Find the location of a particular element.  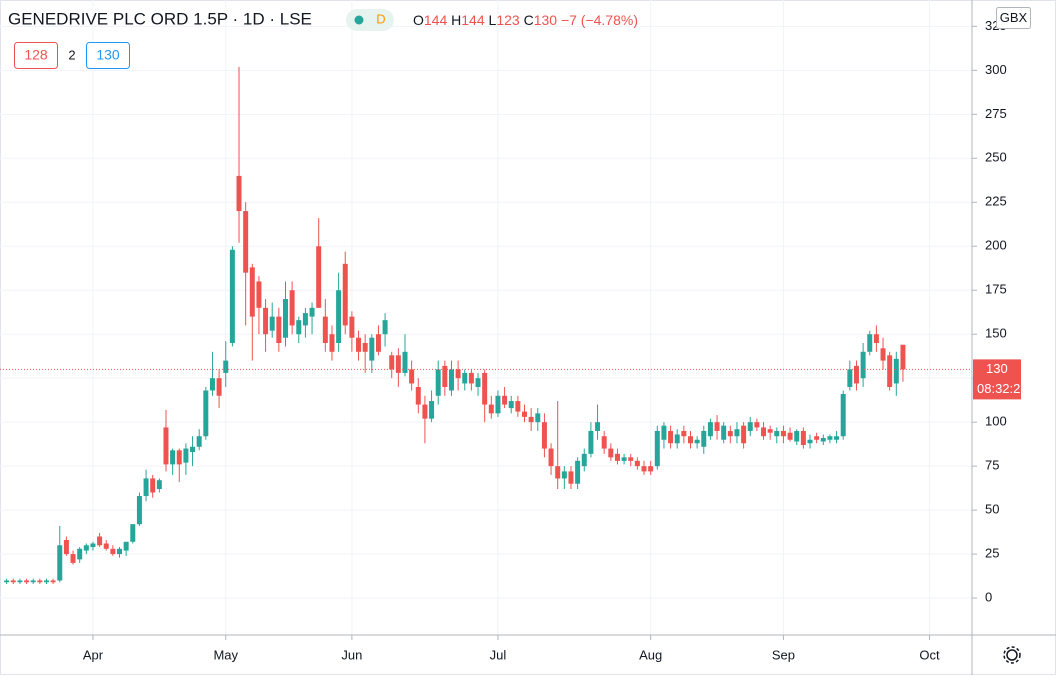

bid-box is located at coordinates (36, 55).